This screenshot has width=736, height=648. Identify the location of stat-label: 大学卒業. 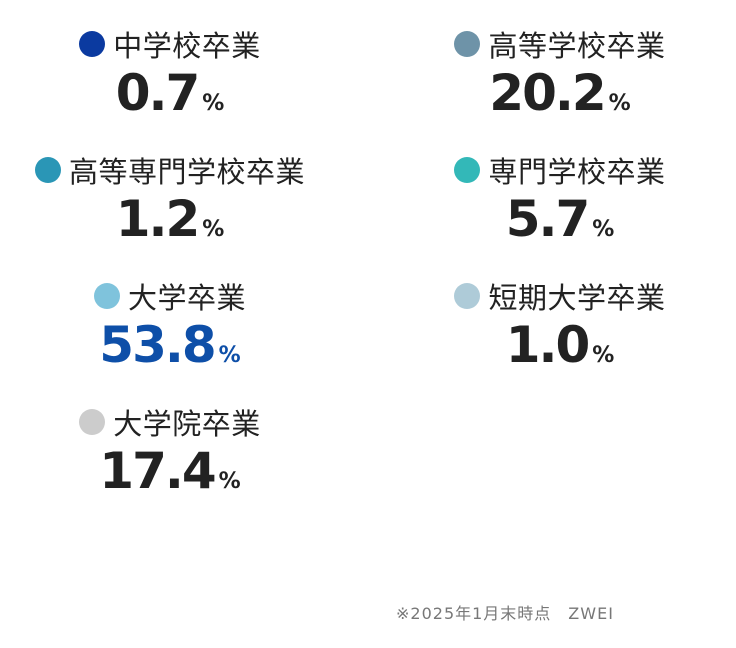
(186, 298).